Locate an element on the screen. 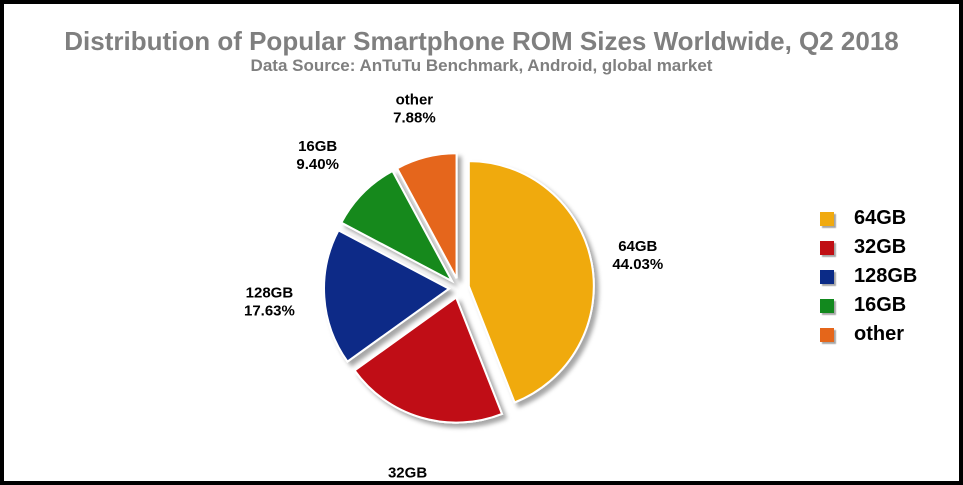  pie-slice-32gb is located at coordinates (428, 360).